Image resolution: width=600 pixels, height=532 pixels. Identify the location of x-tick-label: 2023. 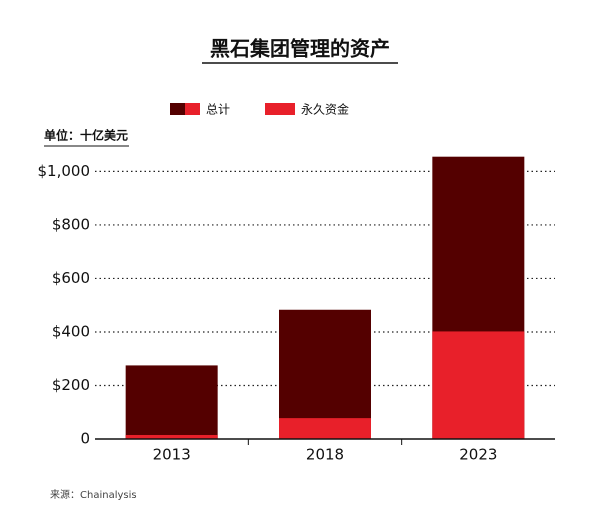
(478, 455).